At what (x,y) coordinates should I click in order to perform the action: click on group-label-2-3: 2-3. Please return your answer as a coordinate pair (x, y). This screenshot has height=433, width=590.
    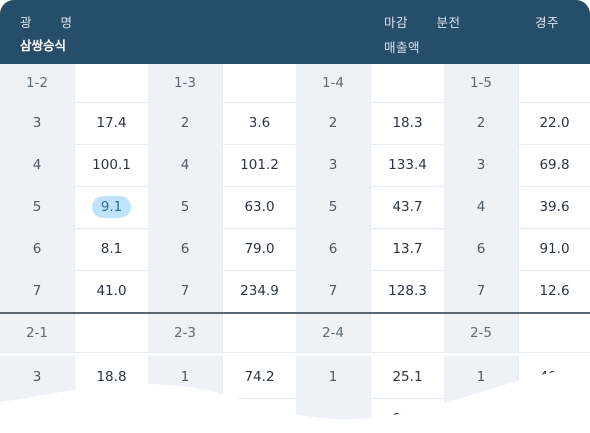
    Looking at the image, I should click on (185, 333).